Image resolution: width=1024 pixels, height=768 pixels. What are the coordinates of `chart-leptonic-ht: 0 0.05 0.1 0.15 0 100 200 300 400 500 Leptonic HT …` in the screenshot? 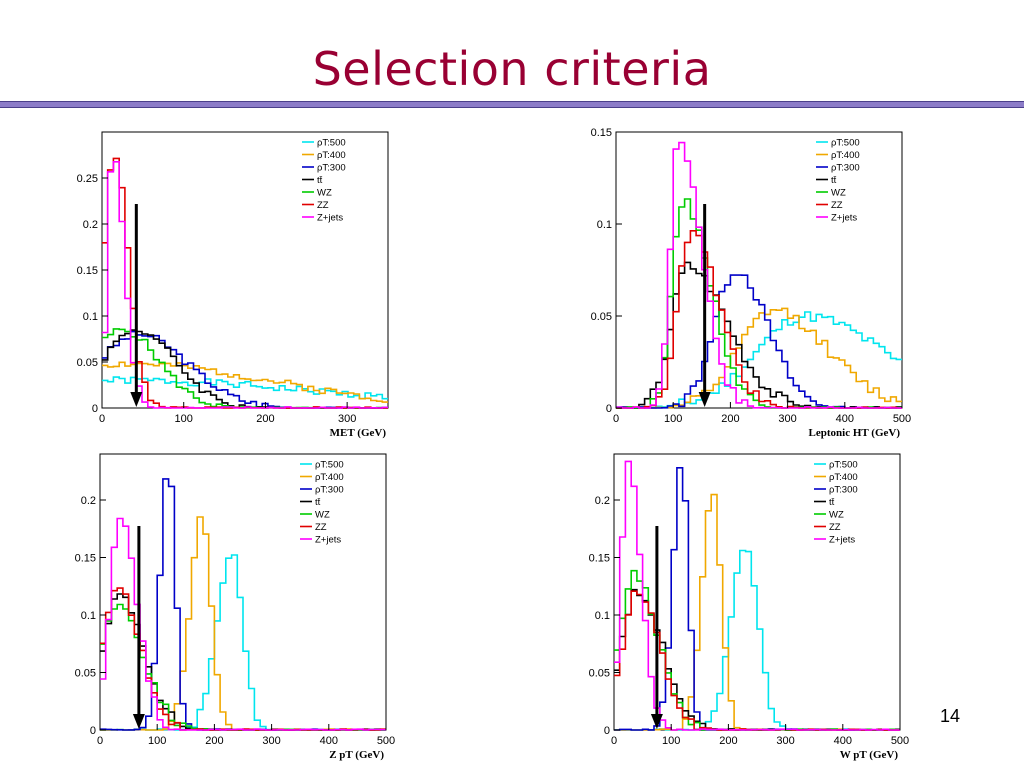 It's located at (742, 283).